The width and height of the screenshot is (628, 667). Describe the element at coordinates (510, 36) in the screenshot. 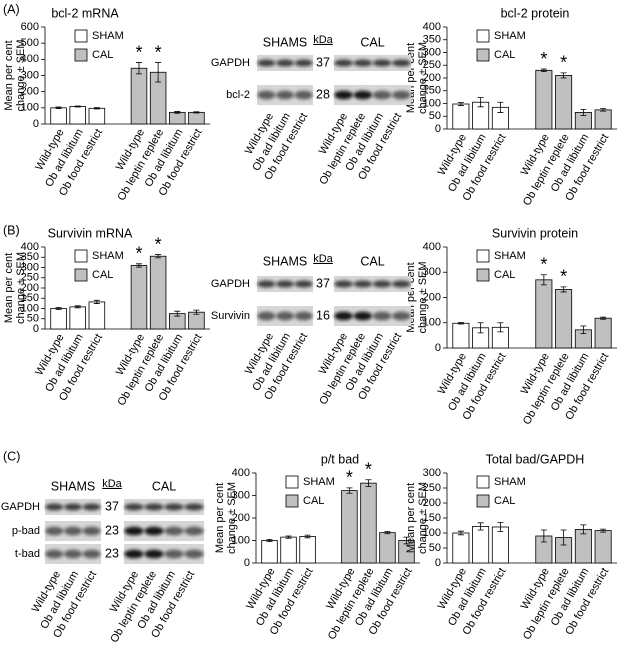

I see `legend-label: SHAM` at that location.